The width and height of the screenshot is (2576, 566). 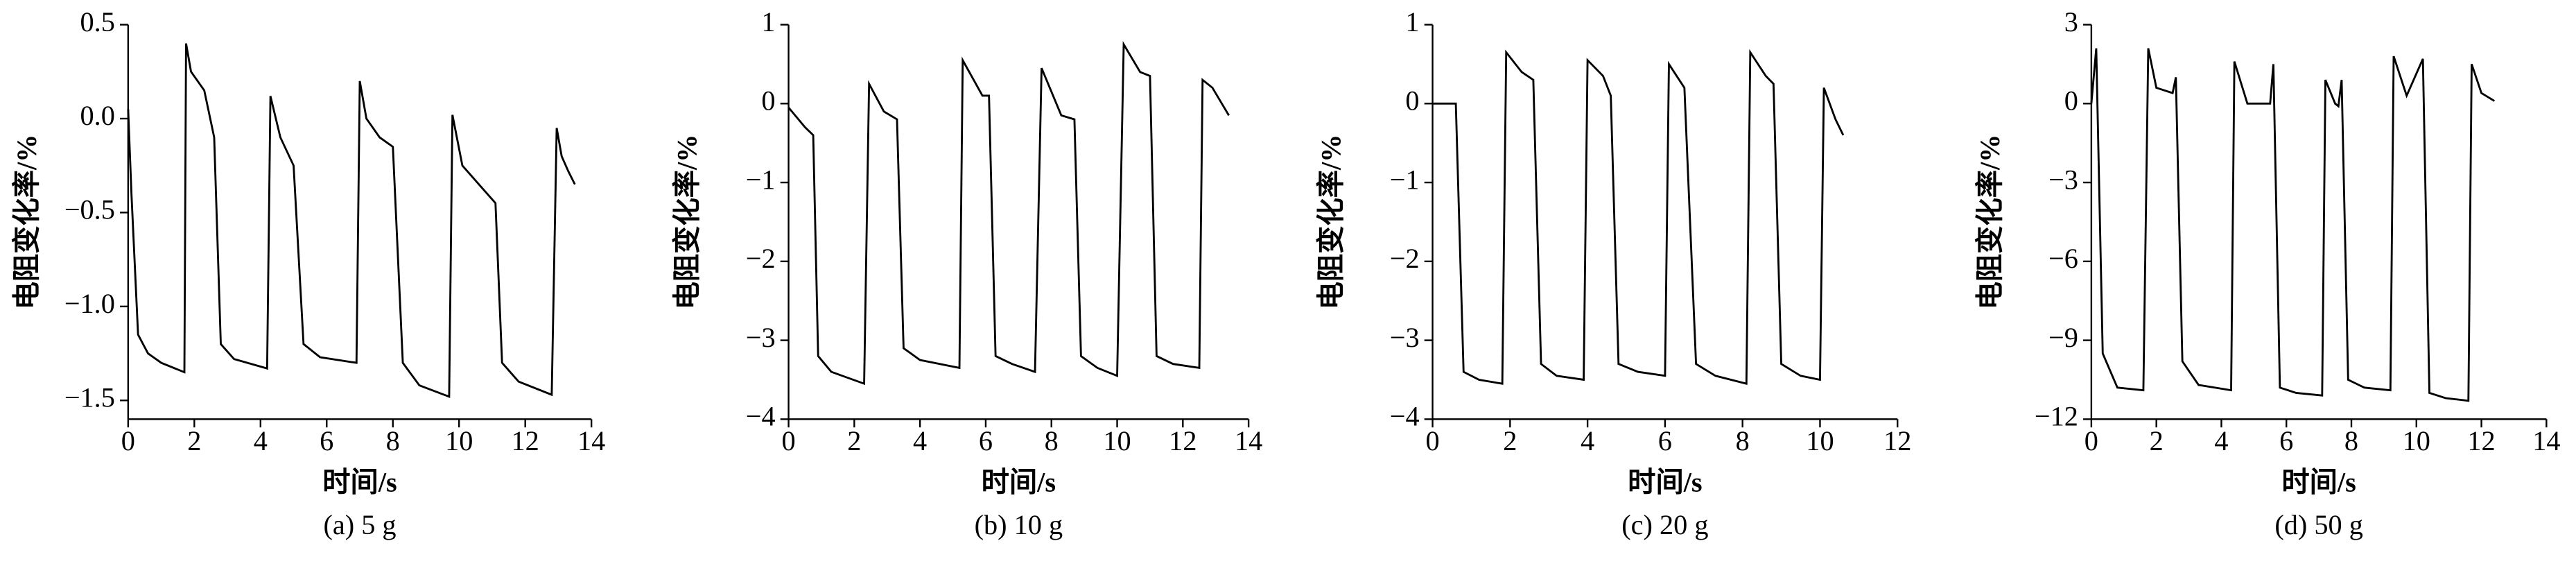 I want to click on y-tick-label: −0.5, so click(x=89, y=209).